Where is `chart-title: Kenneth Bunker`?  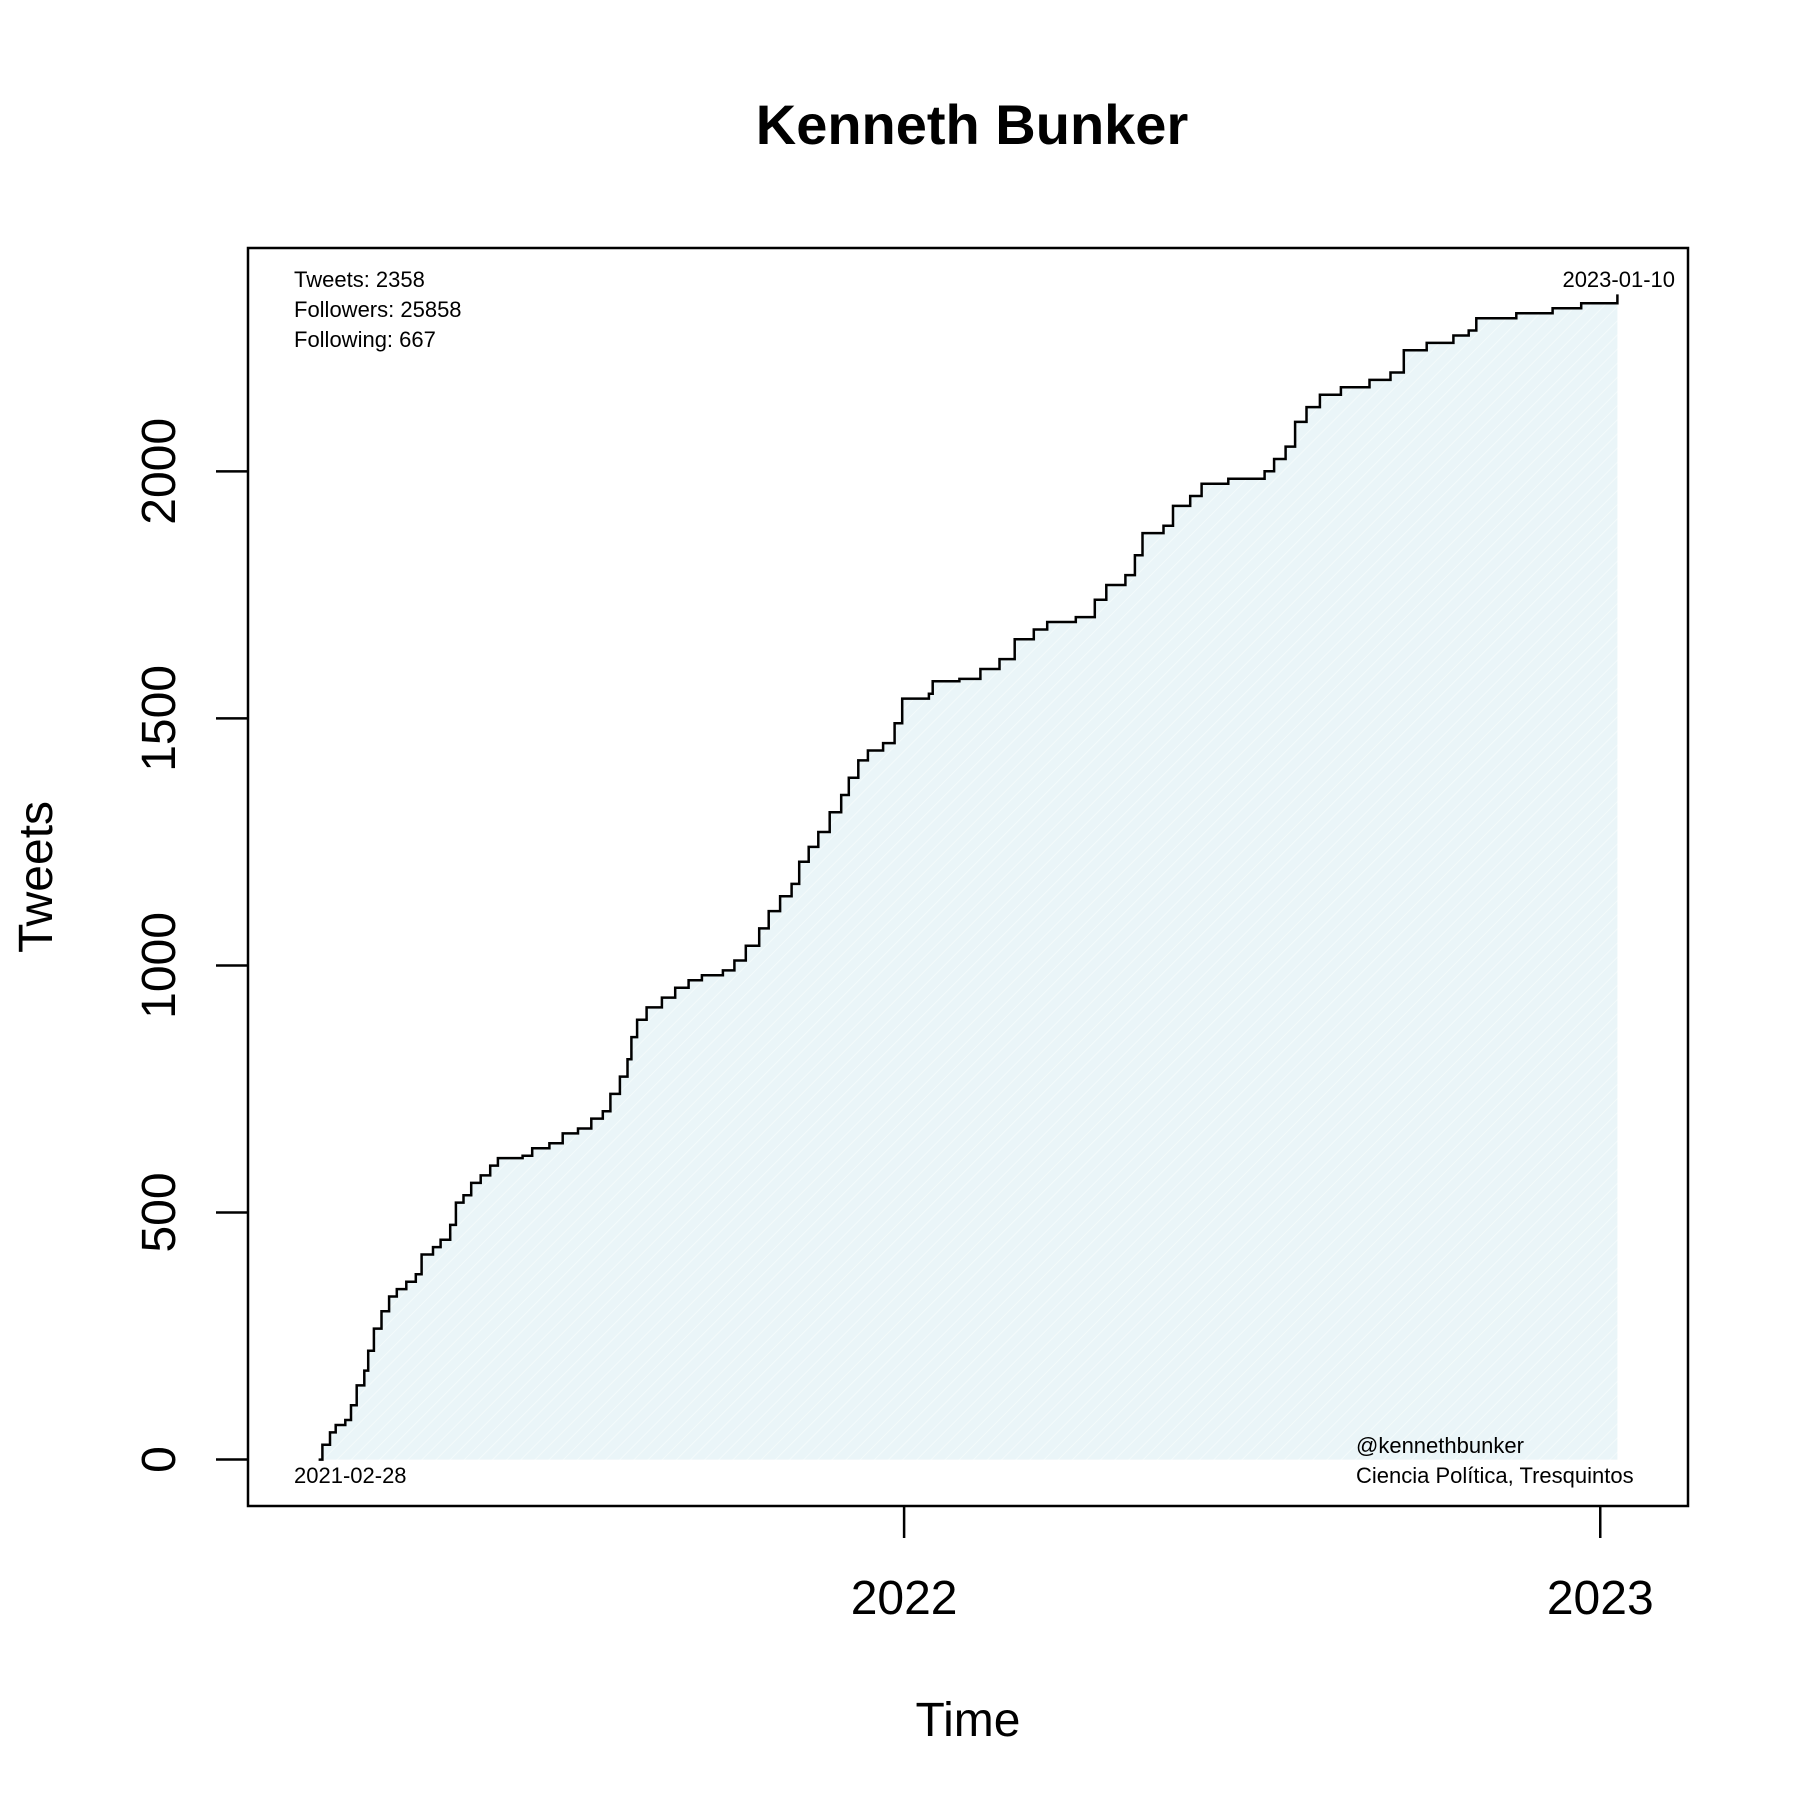
chart-title: Kenneth Bunker is located at coordinates (972, 124).